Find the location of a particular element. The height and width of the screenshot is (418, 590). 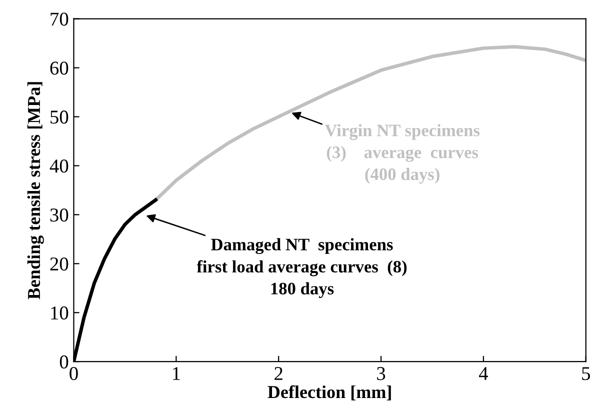

y-axis-title: Bending tensile stress [MPa] is located at coordinates (35, 191).